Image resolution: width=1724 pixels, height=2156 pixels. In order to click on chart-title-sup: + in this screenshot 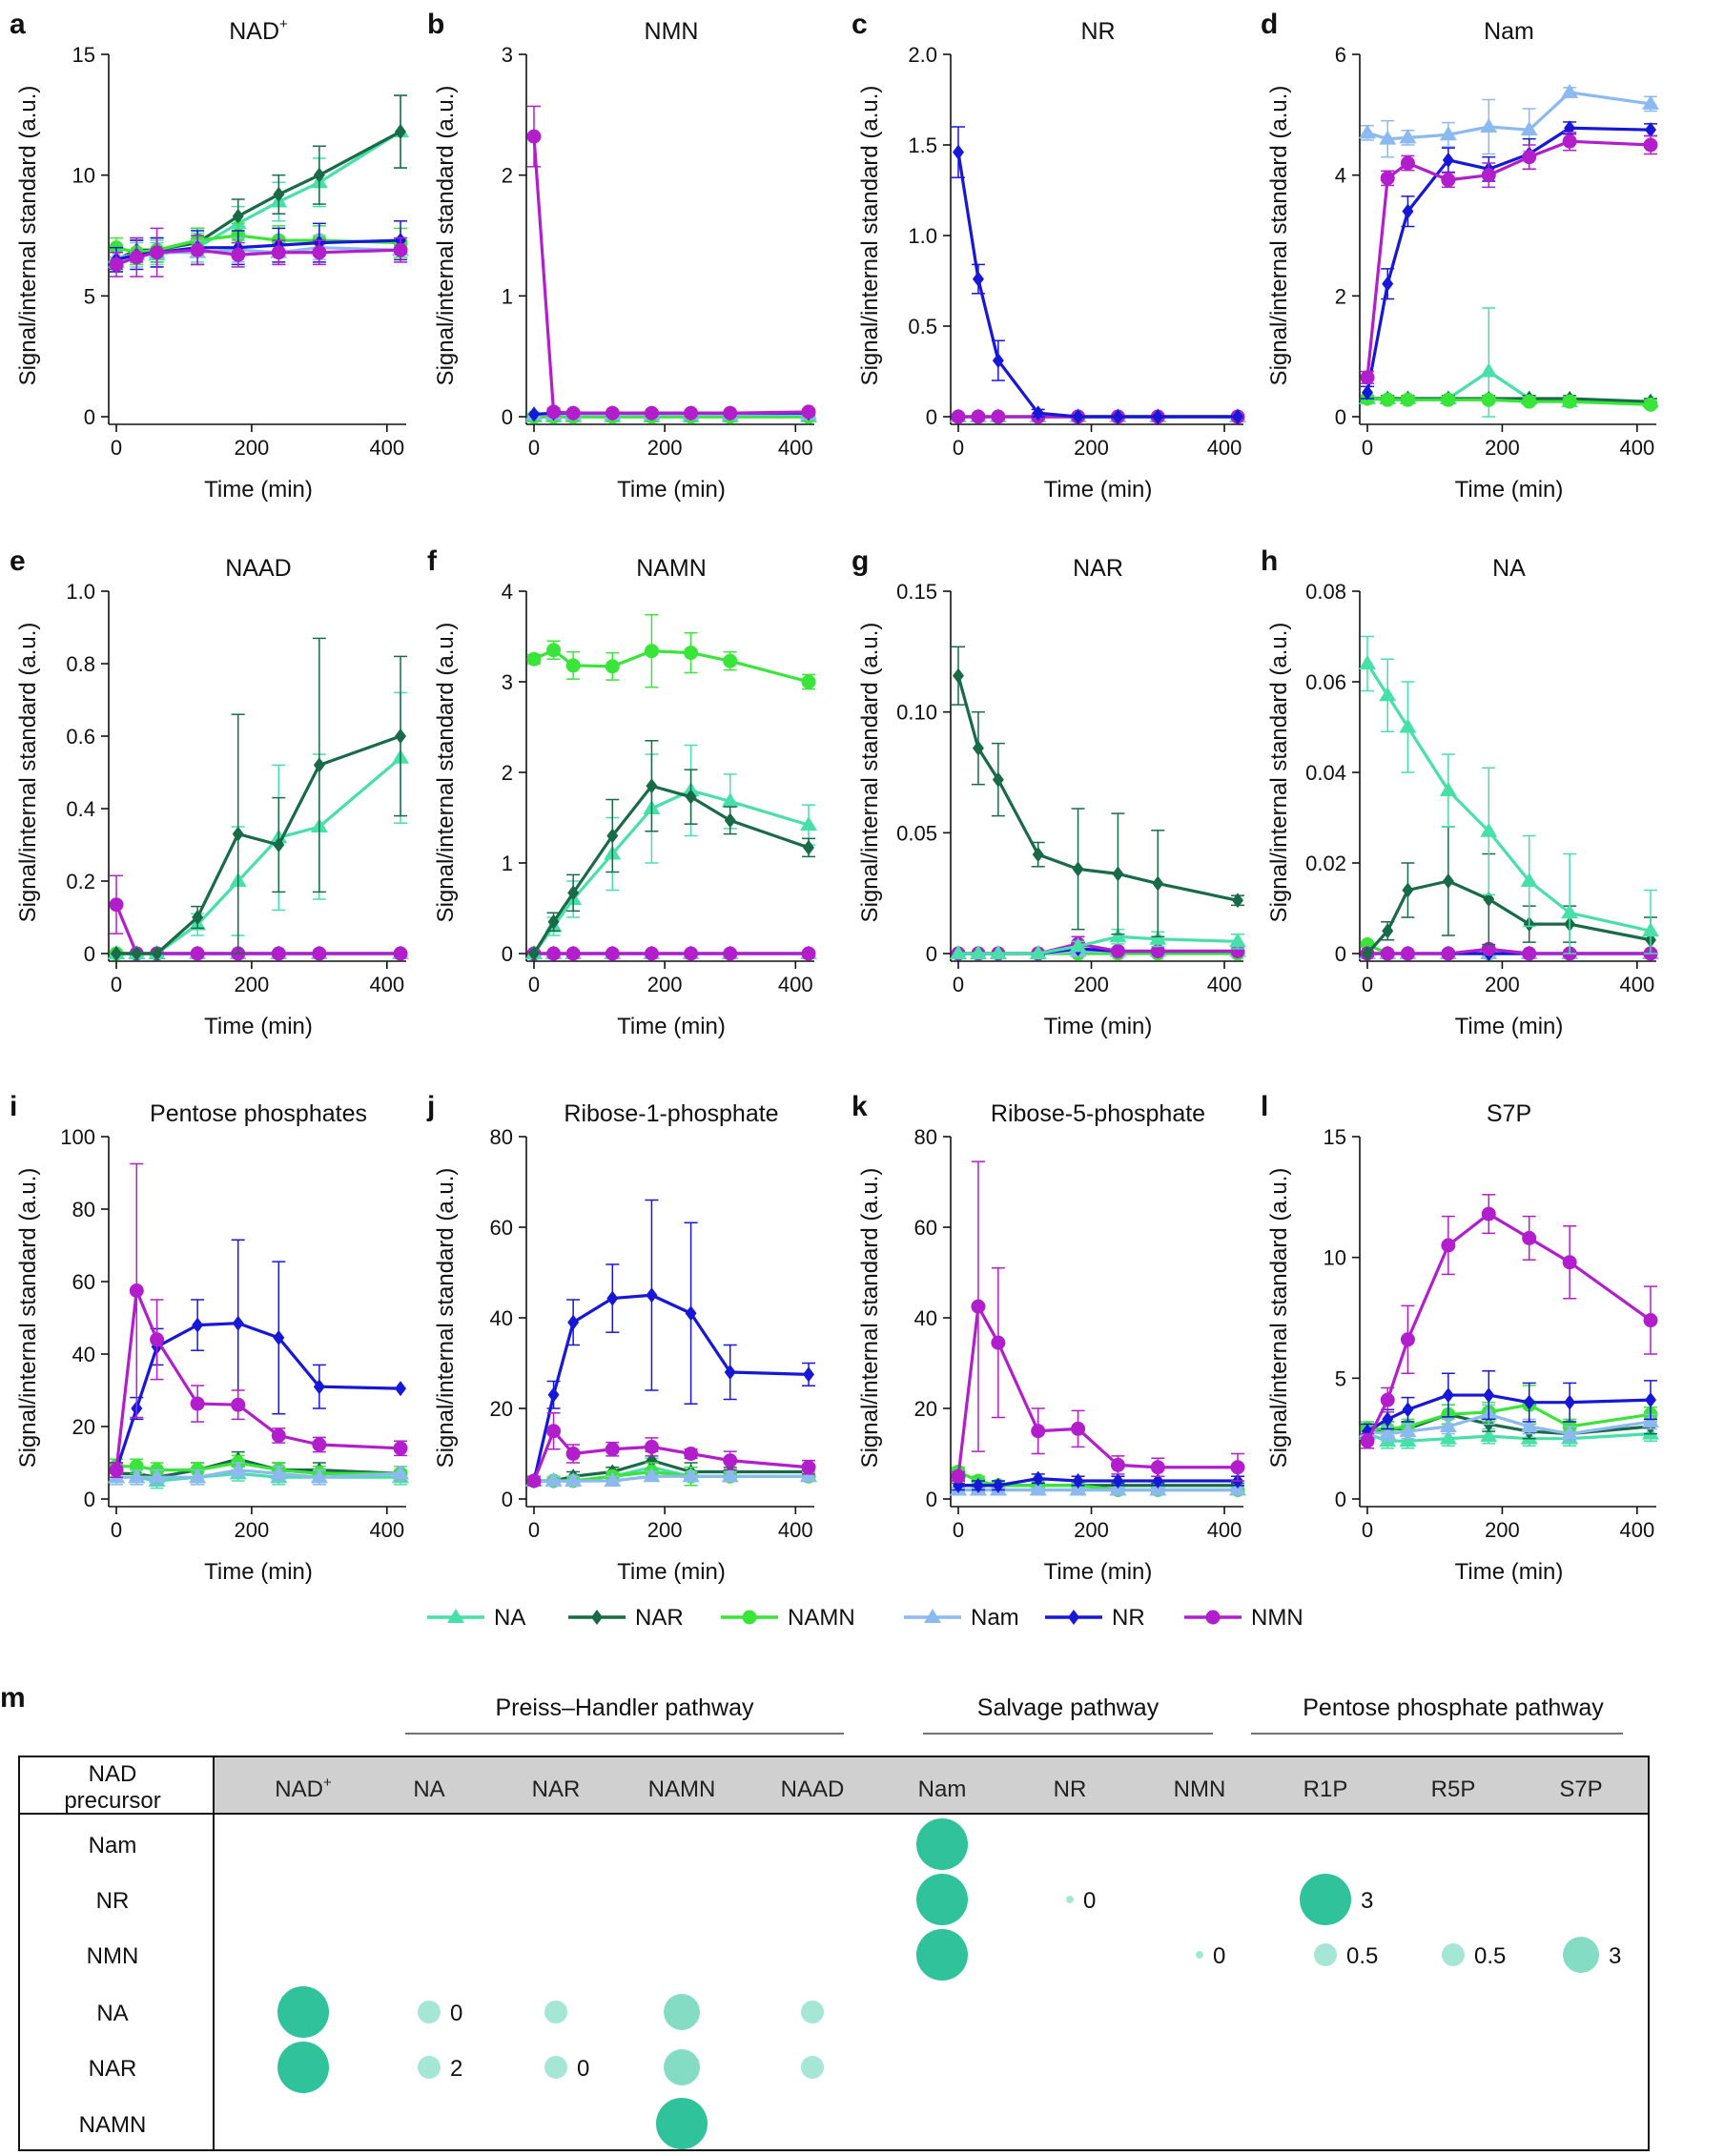, I will do `click(283, 24)`.